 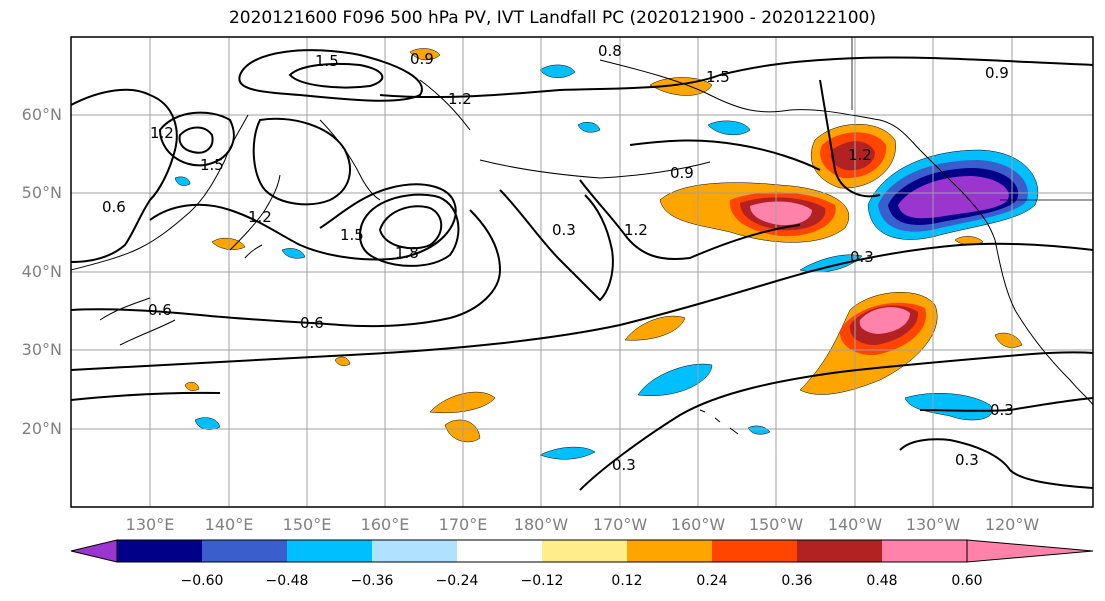 What do you see at coordinates (627, 581) in the screenshot?
I see `colorbar-tick-label: 0.12` at bounding box center [627, 581].